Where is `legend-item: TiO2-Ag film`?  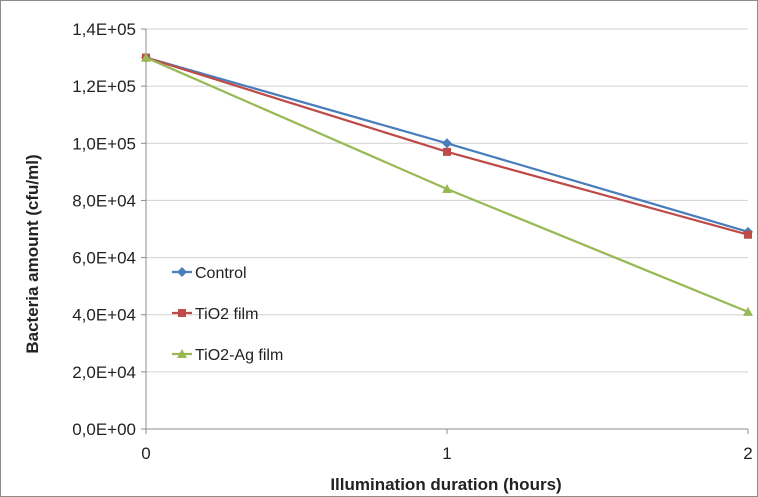 legend-item: TiO2-Ag film is located at coordinates (227, 355).